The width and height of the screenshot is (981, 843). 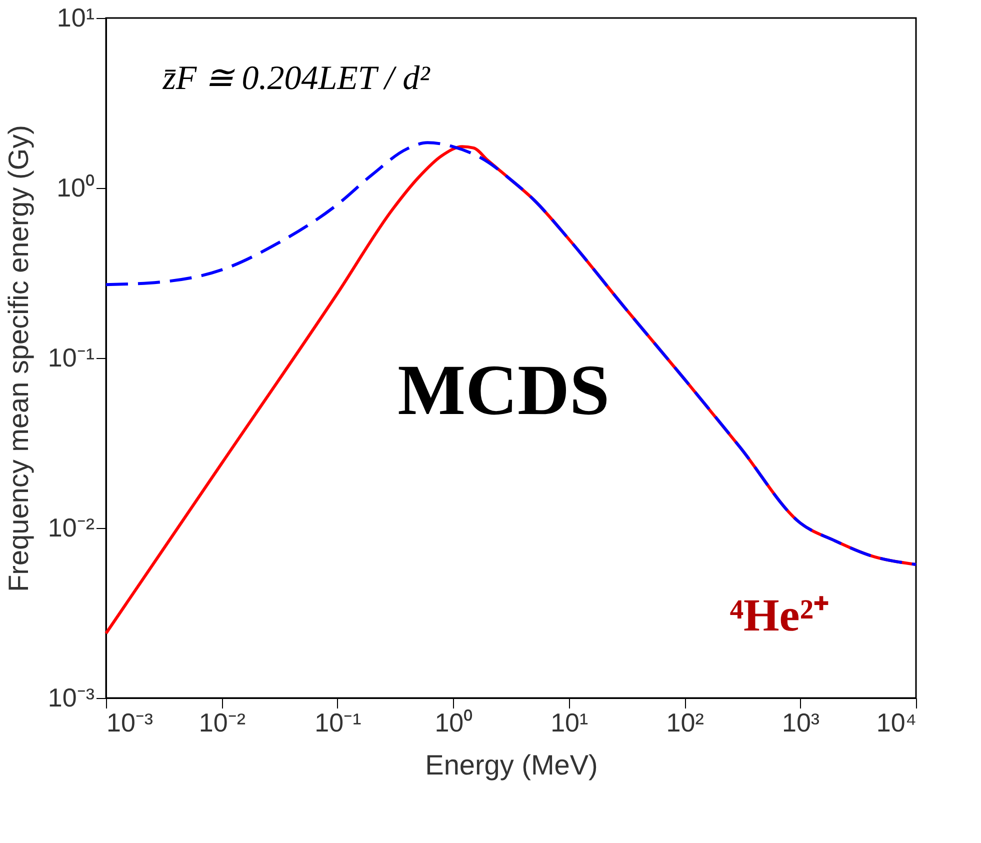 I want to click on x-tick-label: 10⁻², so click(x=222, y=723).